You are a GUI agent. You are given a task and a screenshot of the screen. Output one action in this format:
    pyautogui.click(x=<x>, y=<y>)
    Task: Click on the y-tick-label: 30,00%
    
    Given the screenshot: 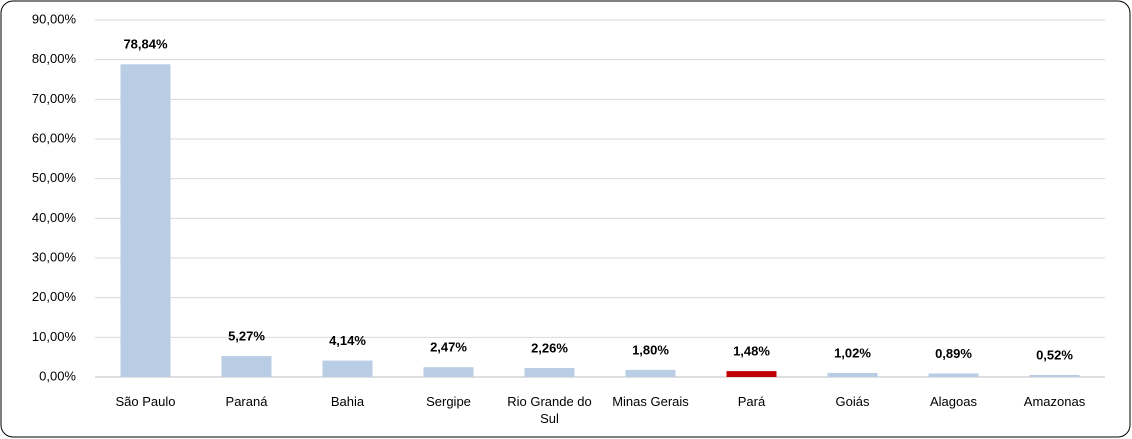 What is the action you would take?
    pyautogui.click(x=54, y=256)
    